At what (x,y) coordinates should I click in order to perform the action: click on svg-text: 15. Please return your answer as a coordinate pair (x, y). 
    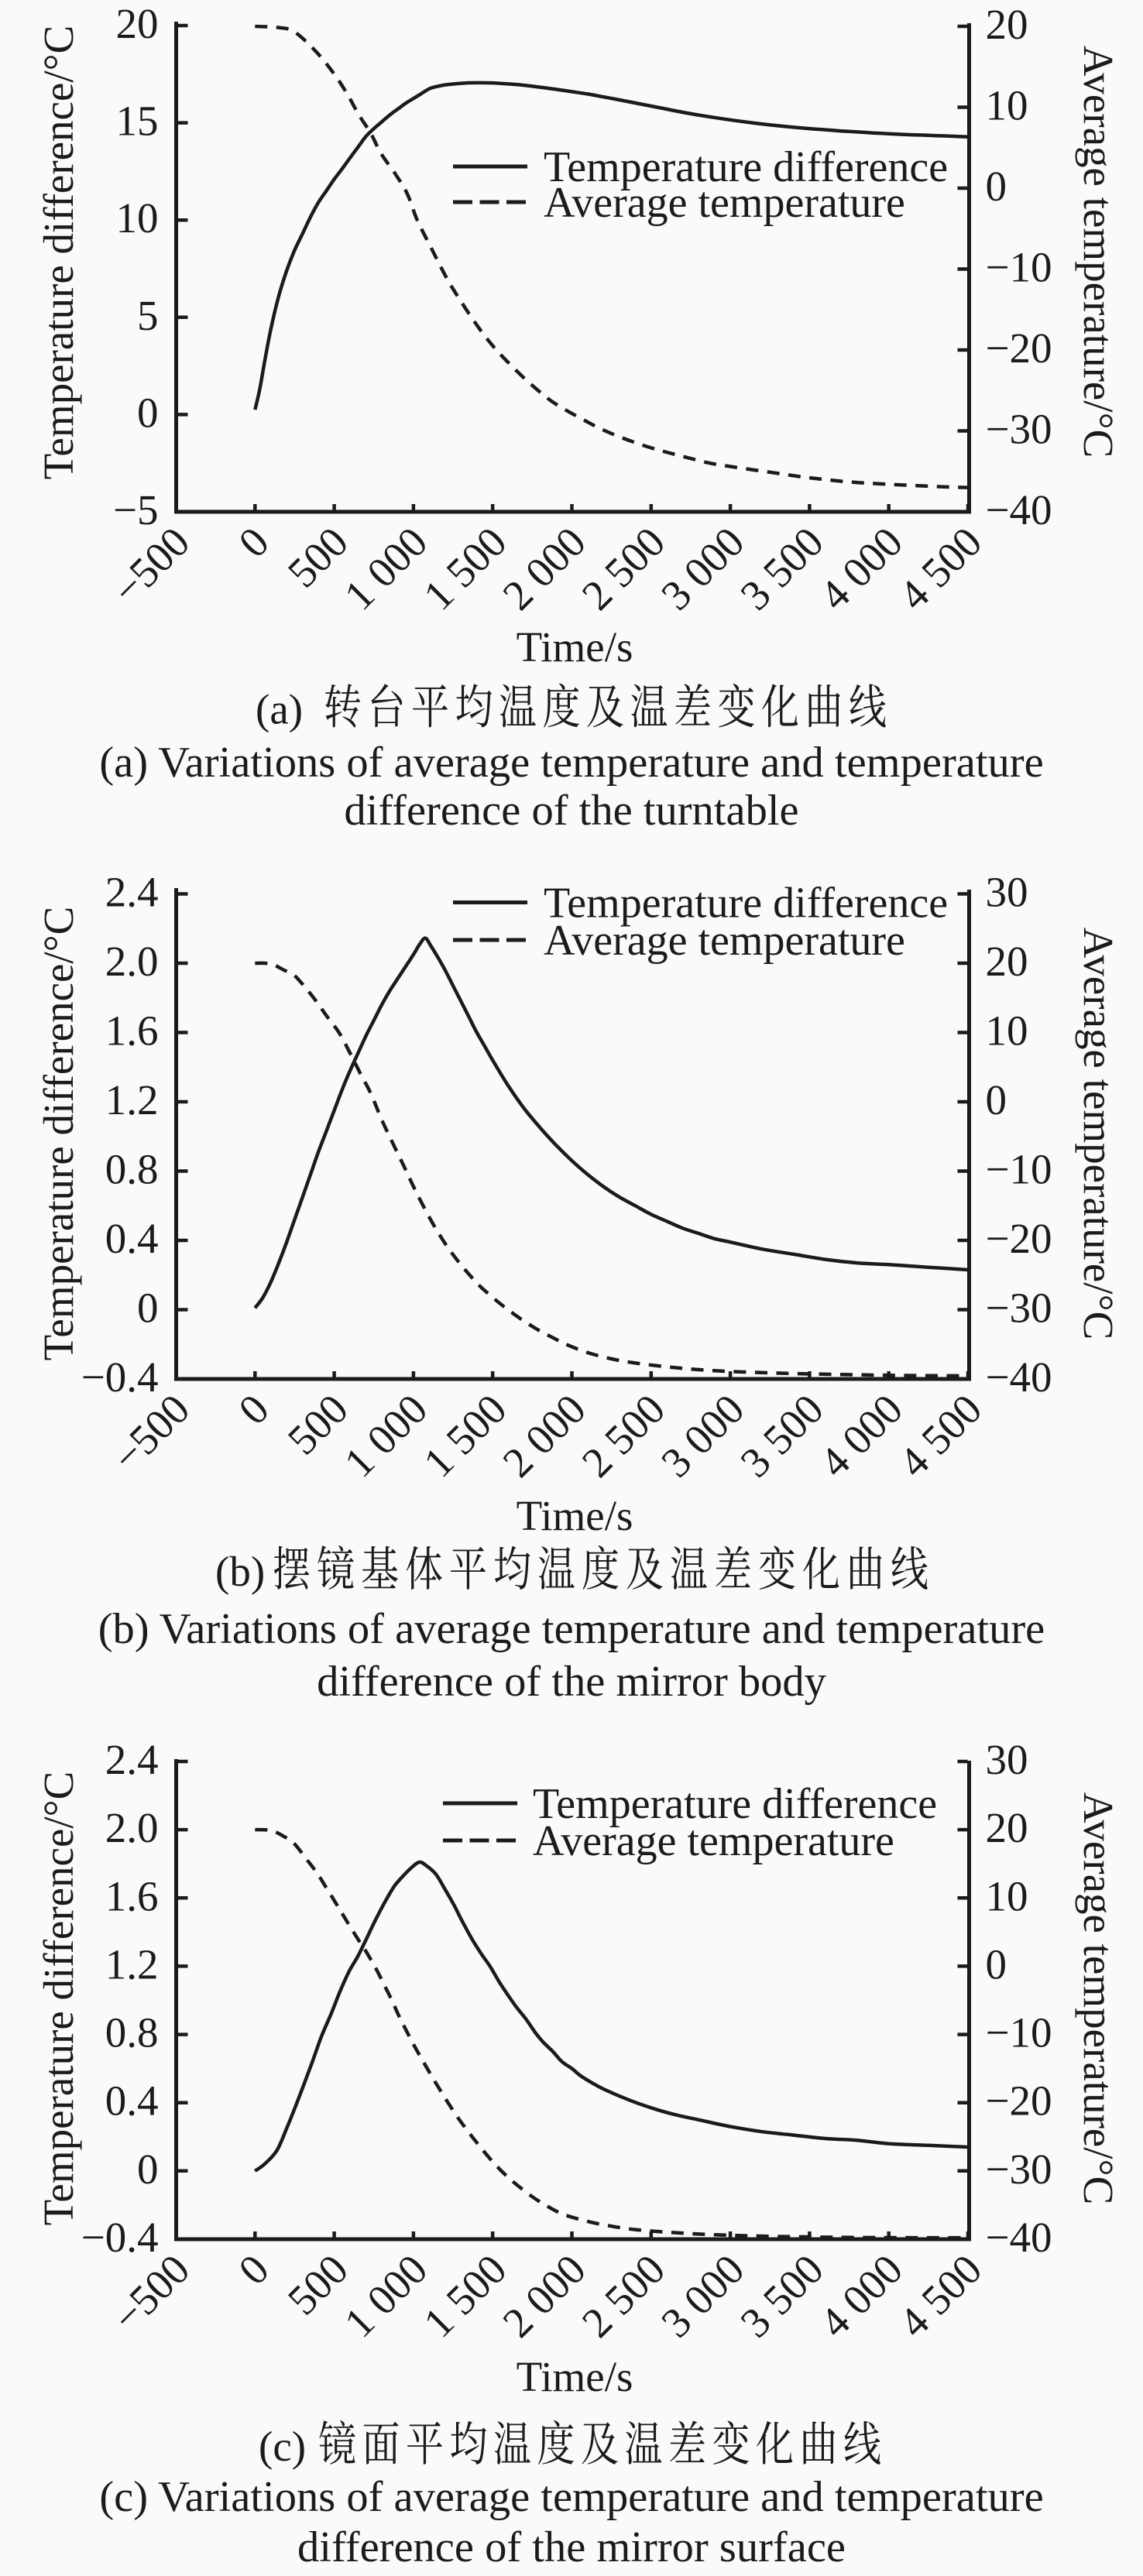
    Looking at the image, I should click on (137, 121).